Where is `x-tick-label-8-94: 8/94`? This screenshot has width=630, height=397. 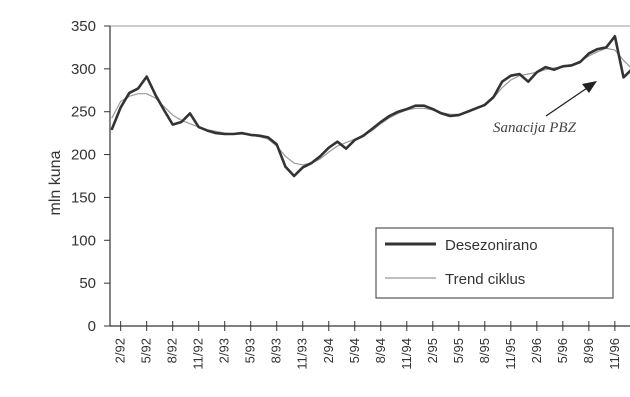 x-tick-label-8-94: 8/94 is located at coordinates (380, 350).